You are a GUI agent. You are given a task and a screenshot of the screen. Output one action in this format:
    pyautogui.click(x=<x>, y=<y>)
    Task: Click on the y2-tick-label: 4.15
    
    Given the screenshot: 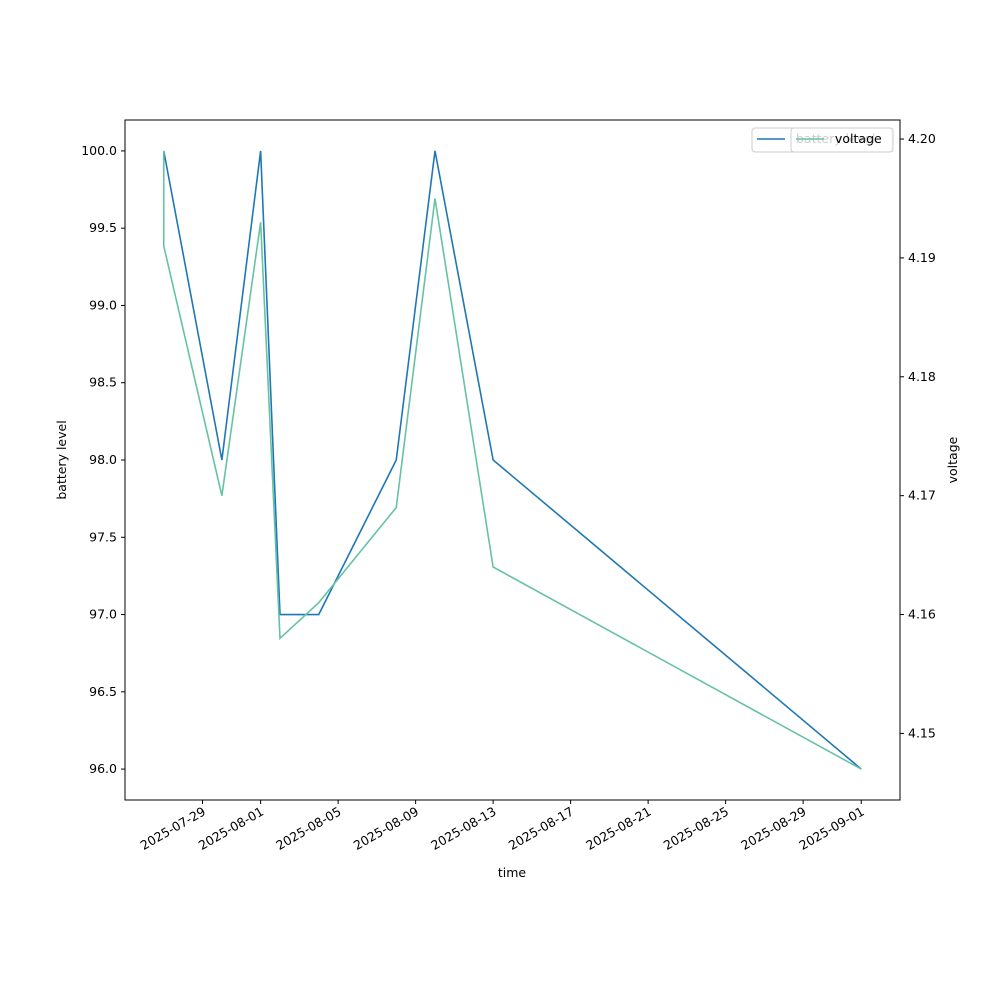 What is the action you would take?
    pyautogui.click(x=922, y=732)
    